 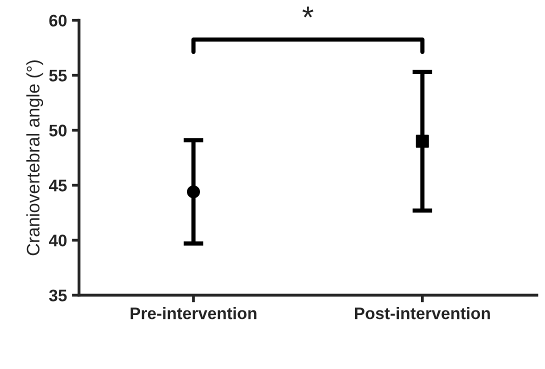 What do you see at coordinates (57, 240) in the screenshot?
I see `y-tick-label: 40` at bounding box center [57, 240].